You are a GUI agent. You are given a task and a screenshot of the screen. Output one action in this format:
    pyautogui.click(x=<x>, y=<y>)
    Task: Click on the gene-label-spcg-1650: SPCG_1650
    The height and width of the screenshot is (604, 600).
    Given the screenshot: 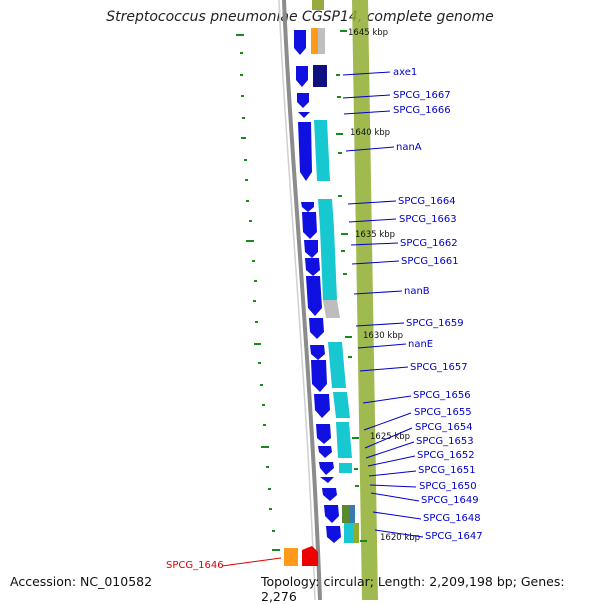 What is the action you would take?
    pyautogui.click(x=448, y=486)
    